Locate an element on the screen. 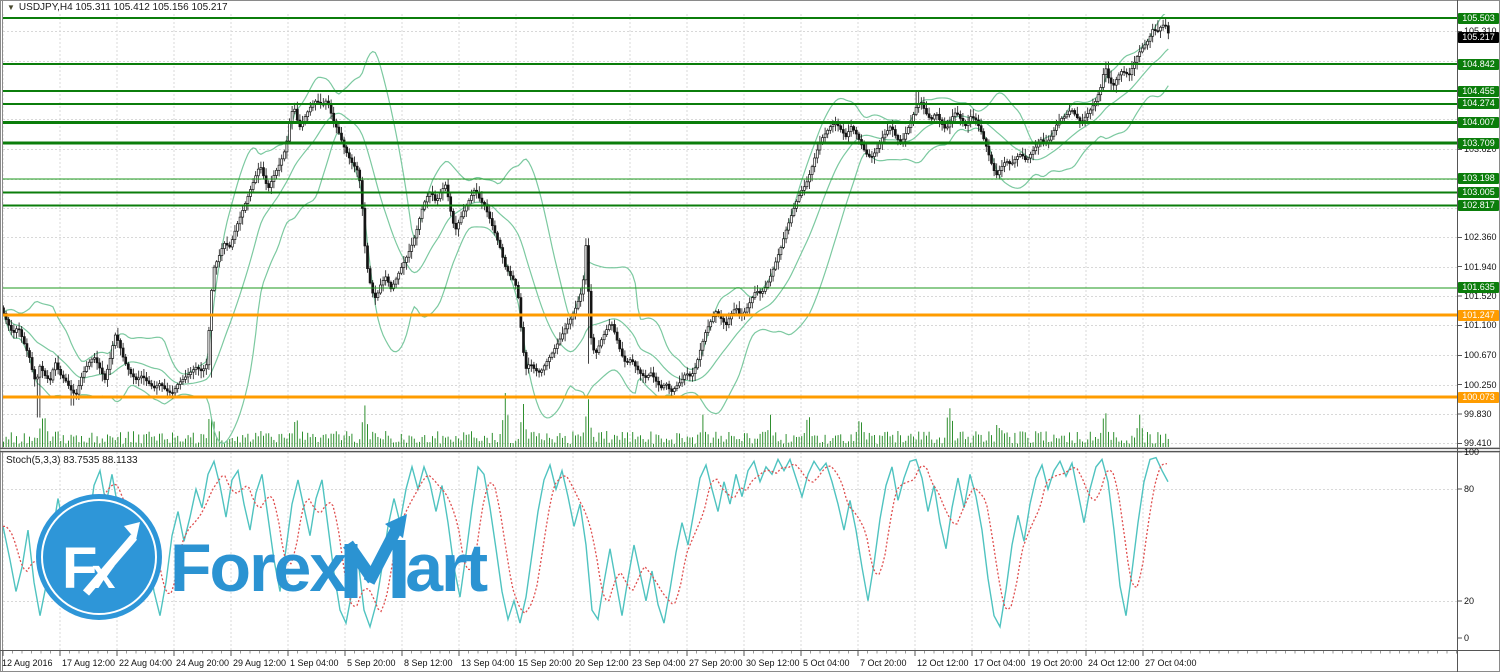 The height and width of the screenshot is (672, 1500). price-axis-tick: 105.310 is located at coordinates (1480, 31).